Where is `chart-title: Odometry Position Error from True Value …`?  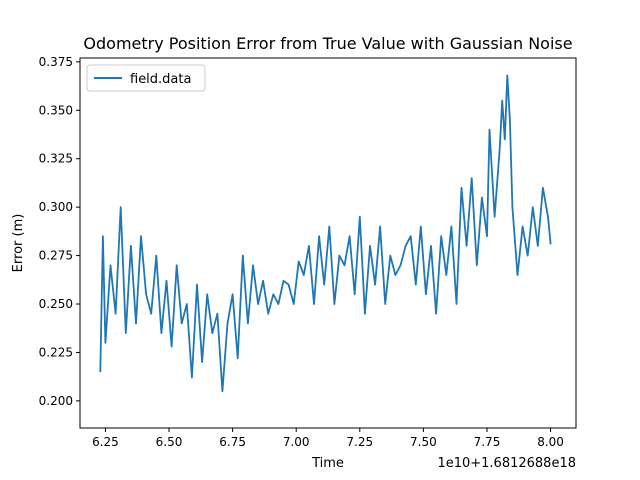 chart-title: Odometry Position Error from True Value … is located at coordinates (327, 43).